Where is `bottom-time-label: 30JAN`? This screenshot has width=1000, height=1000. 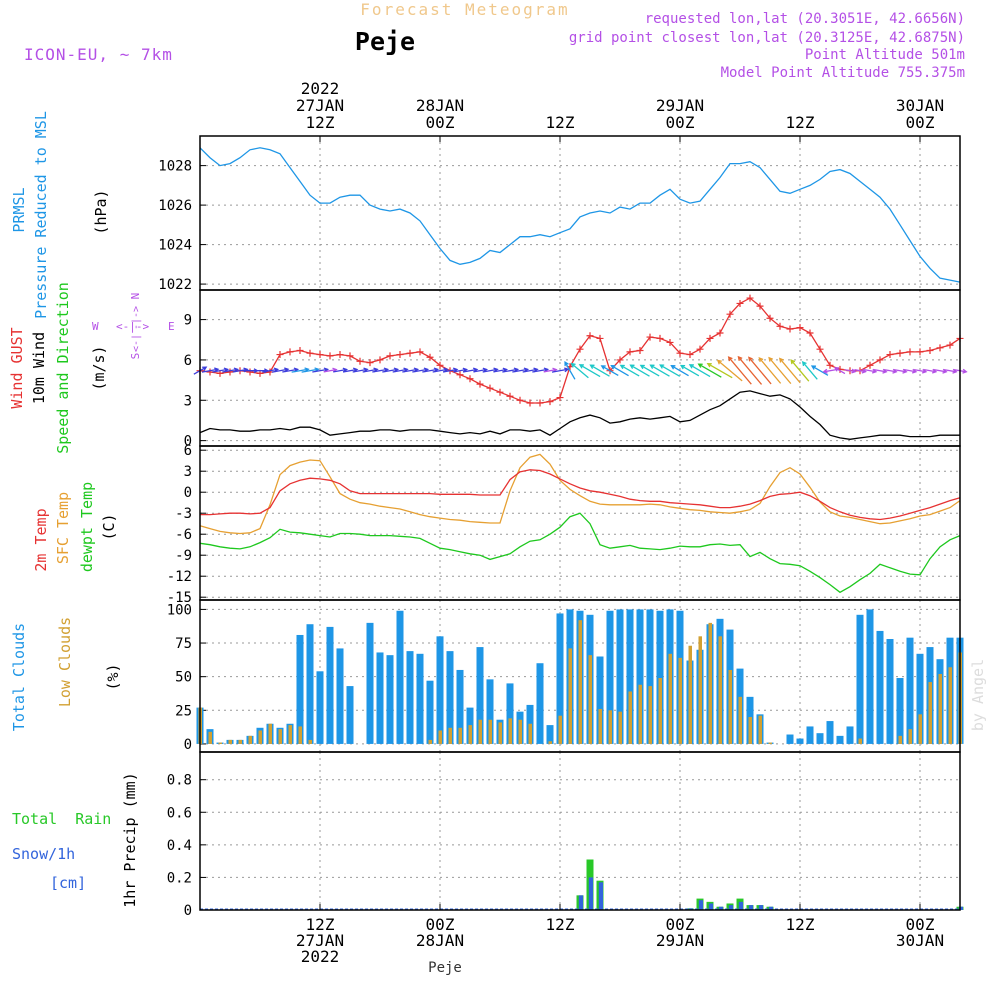
bottom-time-label: 30JAN is located at coordinates (920, 940).